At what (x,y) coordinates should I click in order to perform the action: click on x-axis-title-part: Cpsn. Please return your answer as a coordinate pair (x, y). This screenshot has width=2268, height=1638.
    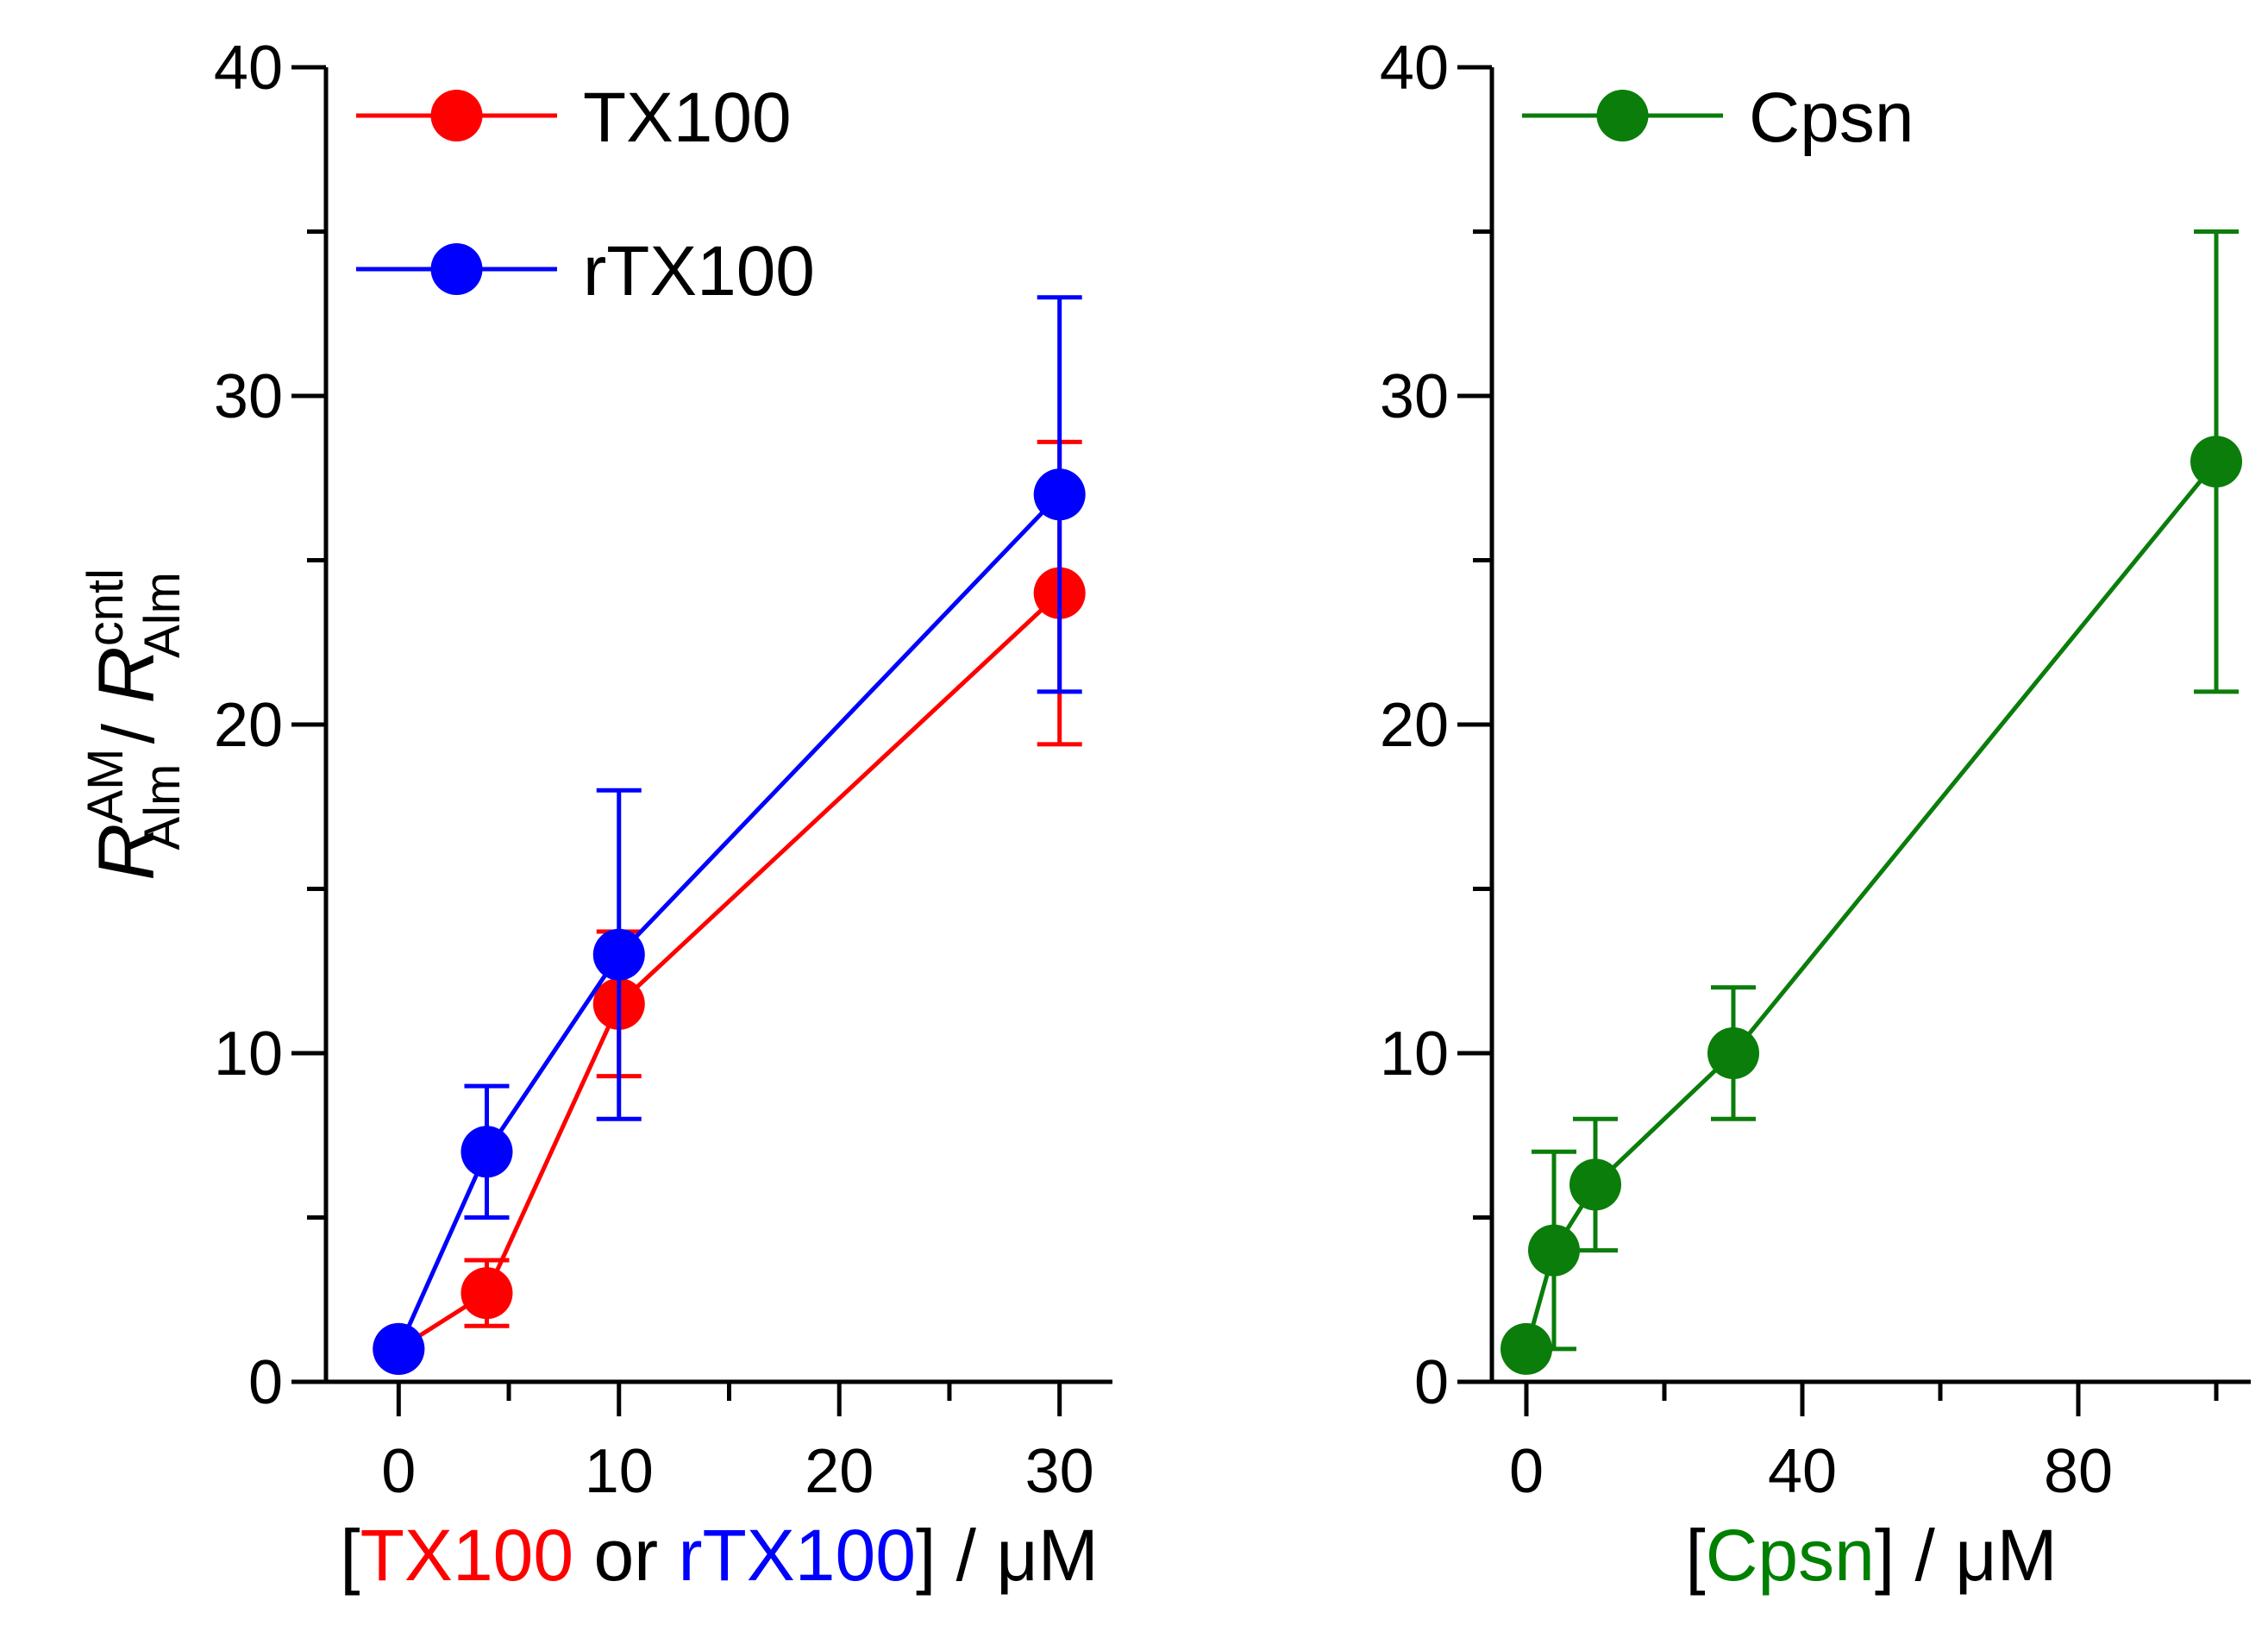
    Looking at the image, I should click on (1790, 1555).